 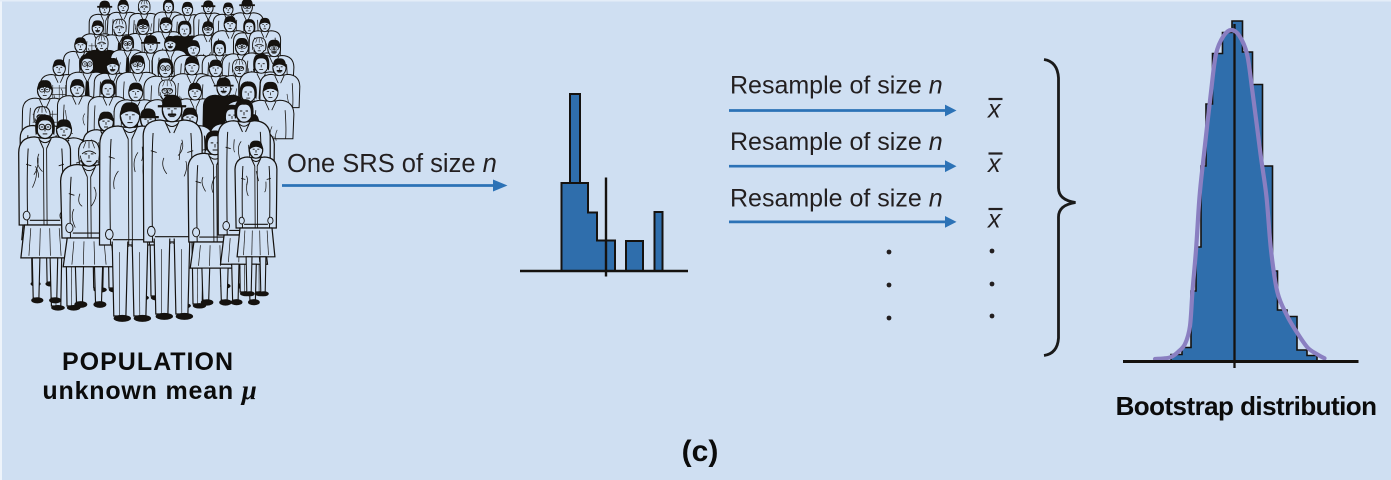 What do you see at coordinates (148, 362) in the screenshot?
I see `svg-text: POPULATION` at bounding box center [148, 362].